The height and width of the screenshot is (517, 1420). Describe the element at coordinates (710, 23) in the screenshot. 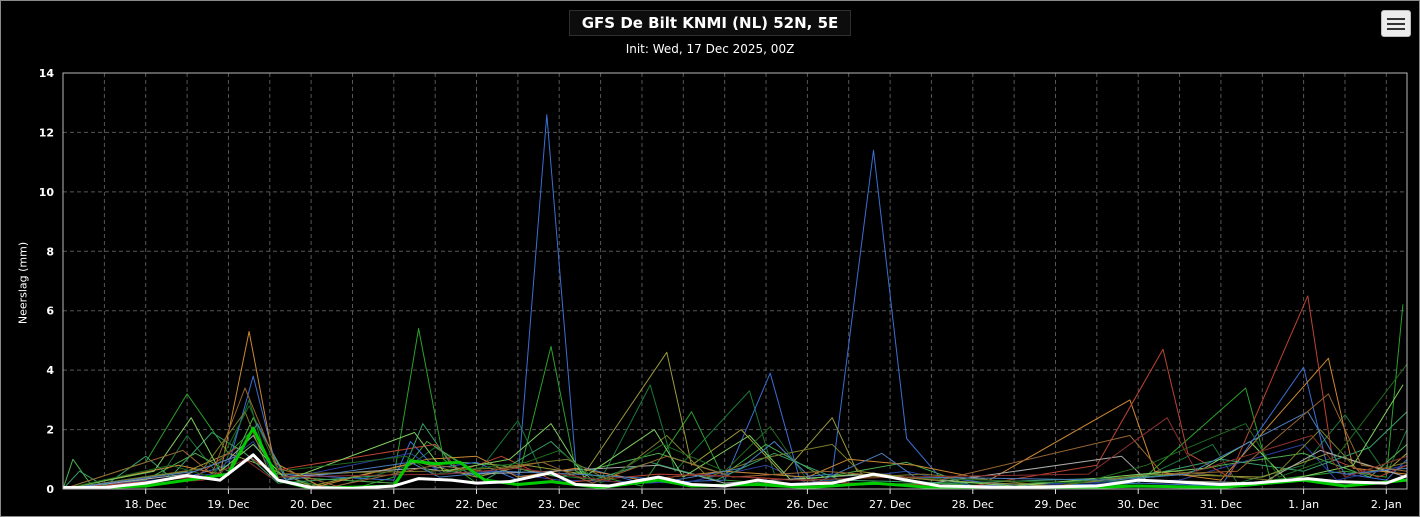

I see `chart-title: GFS De Bilt KNMI (NL) 52N, 5E` at that location.